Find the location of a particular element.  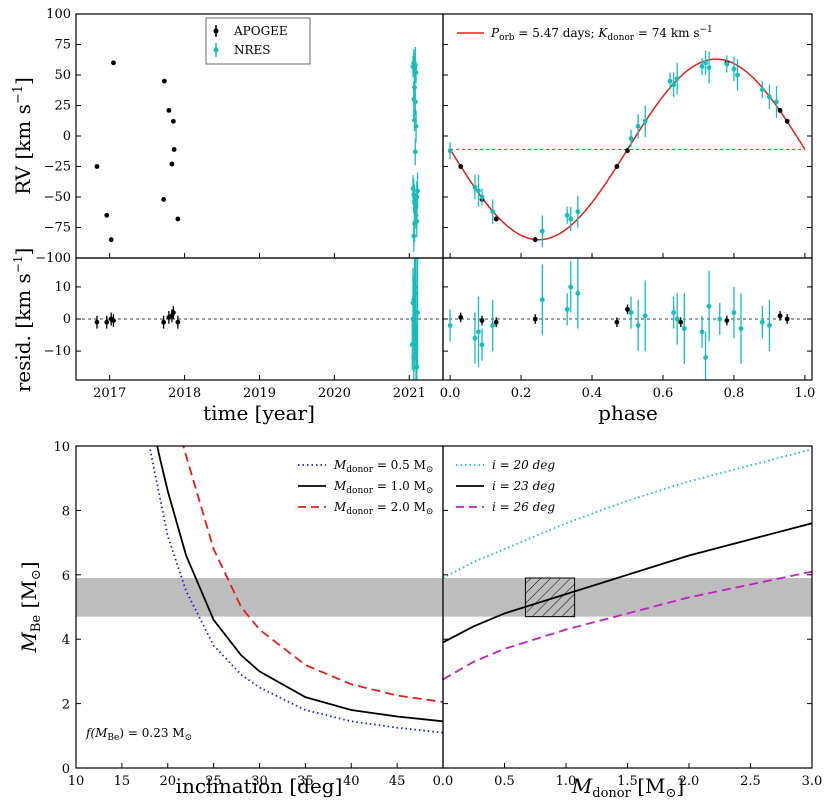

ylabel-resid-exp: −1 is located at coordinates (18, 265).